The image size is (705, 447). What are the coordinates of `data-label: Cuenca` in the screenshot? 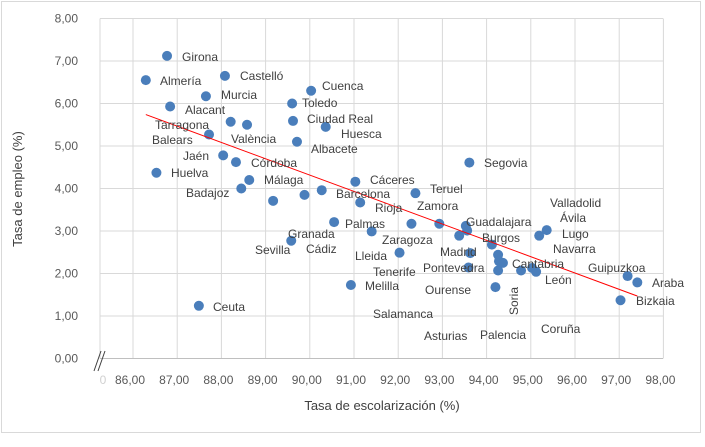 It's located at (343, 86).